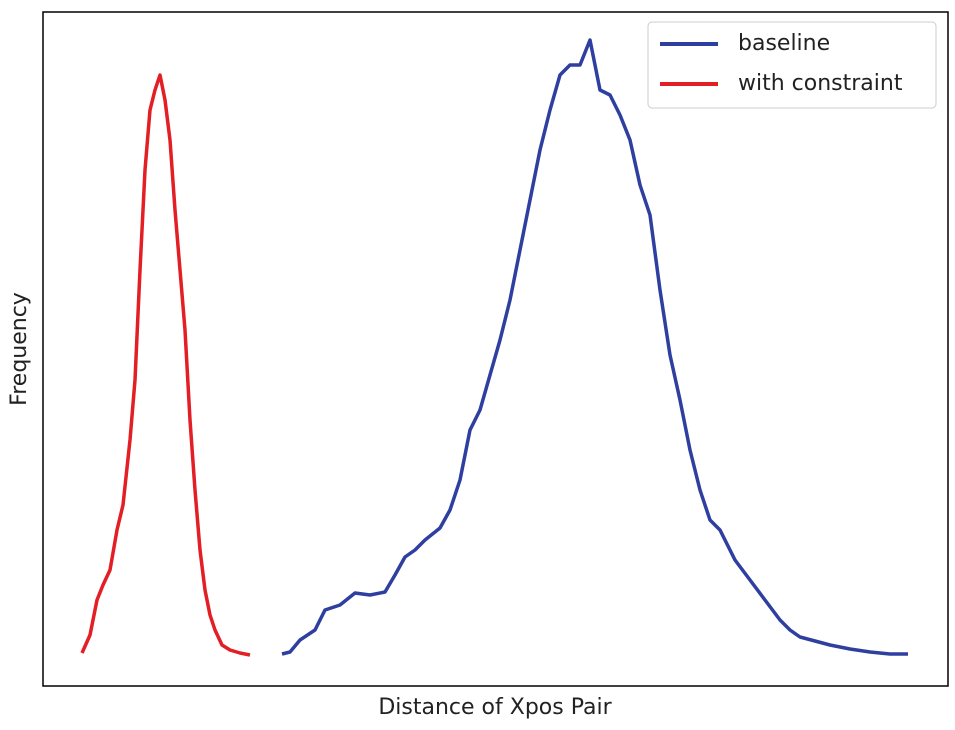 The height and width of the screenshot is (730, 955). Describe the element at coordinates (820, 83) in the screenshot. I see `legend-label: with constraint` at that location.